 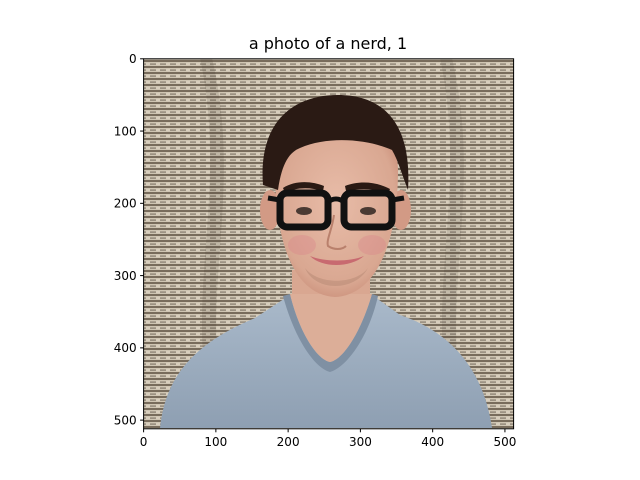 I want to click on chin-stubble, so click(x=336, y=277).